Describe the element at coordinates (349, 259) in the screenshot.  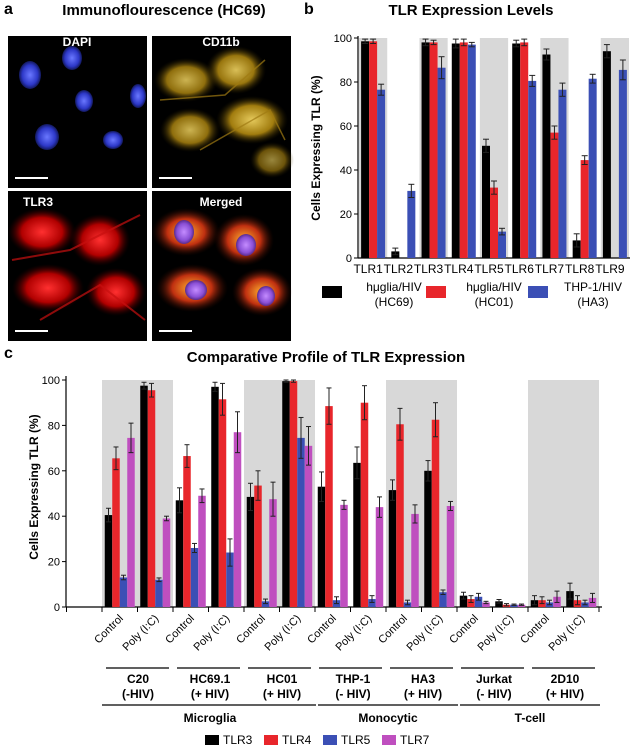
I see `y-tick-label: 0` at that location.